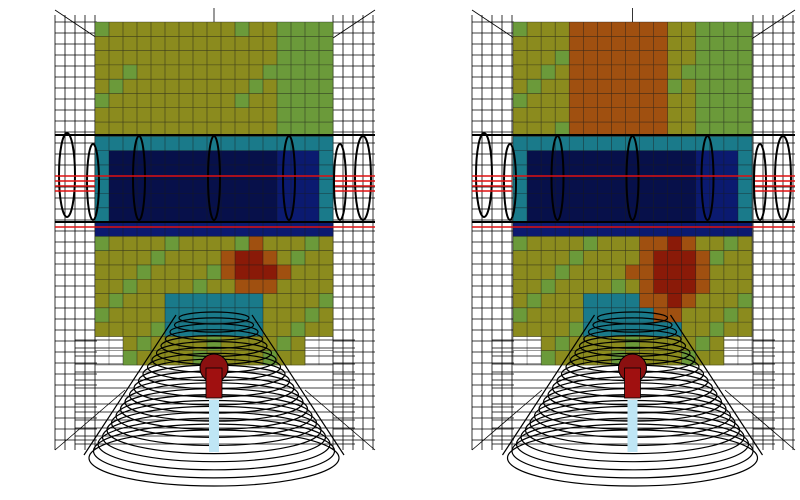 The width and height of the screenshot is (800, 500). Describe the element at coordinates (67, 175) in the screenshot. I see `ring` at that location.